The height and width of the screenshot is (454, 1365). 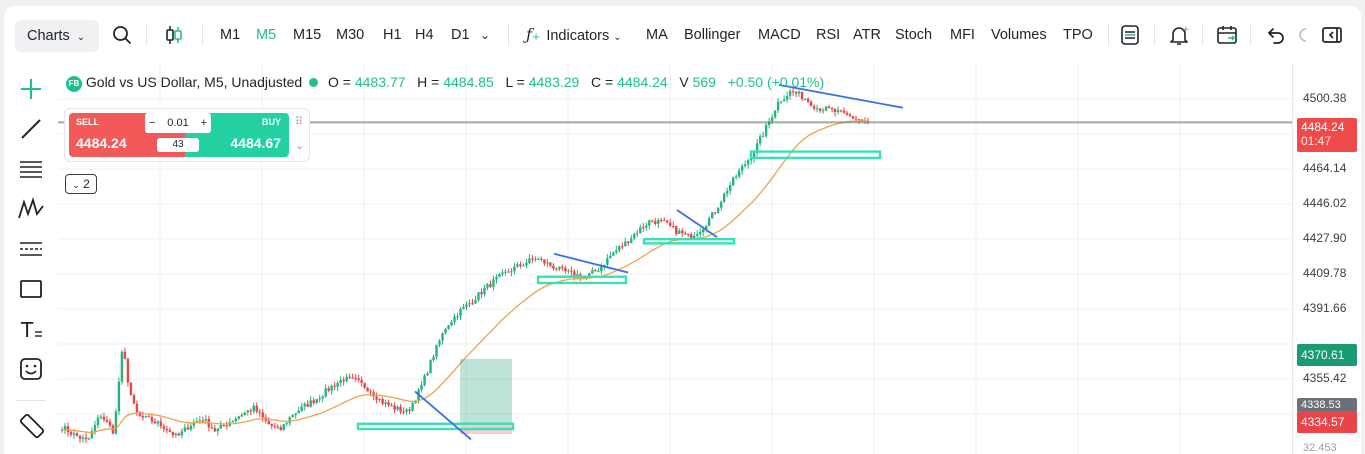 What do you see at coordinates (1179, 35) in the screenshot?
I see `alert-bell-icon: +` at bounding box center [1179, 35].